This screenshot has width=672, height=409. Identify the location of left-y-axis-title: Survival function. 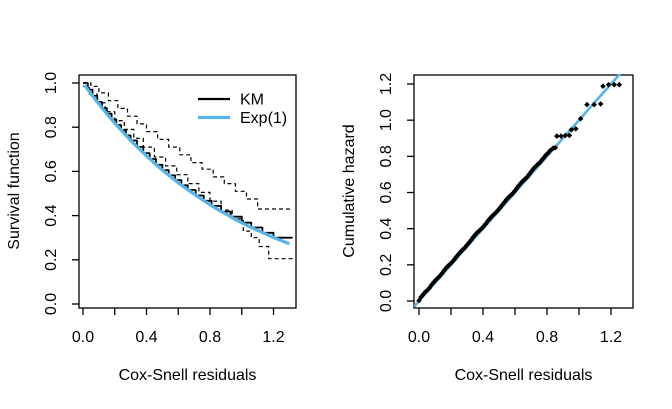
(14, 191).